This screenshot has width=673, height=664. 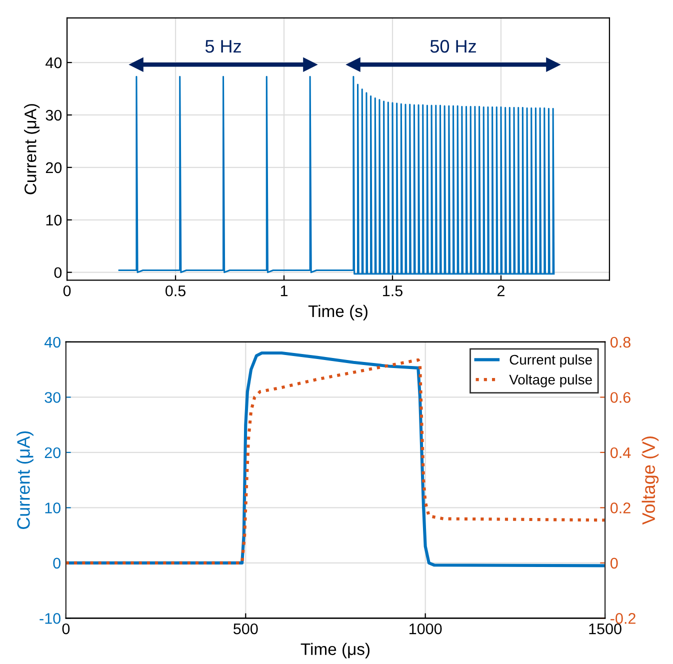 I want to click on y2-tick-label: -0.2, so click(x=623, y=618).